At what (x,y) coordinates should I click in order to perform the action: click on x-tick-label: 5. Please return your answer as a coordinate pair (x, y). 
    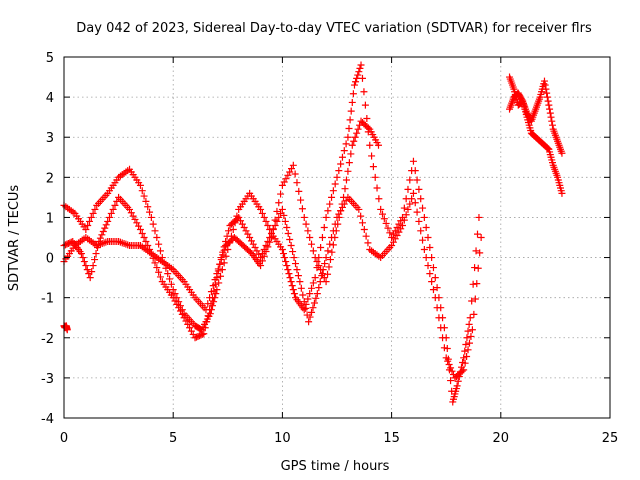
    Looking at the image, I should click on (173, 438).